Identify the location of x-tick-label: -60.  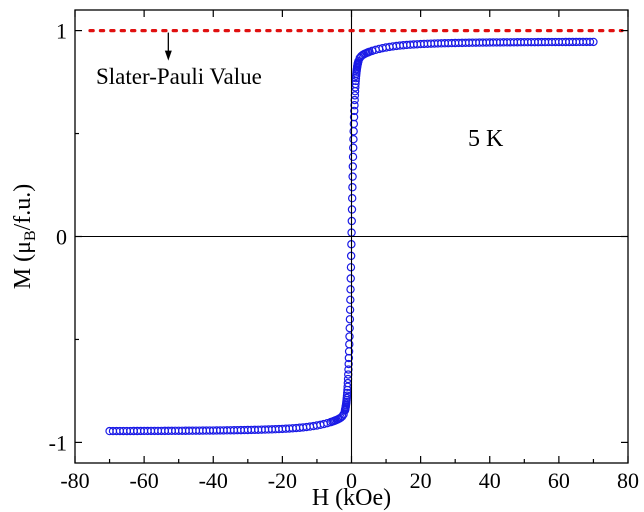
(143, 480).